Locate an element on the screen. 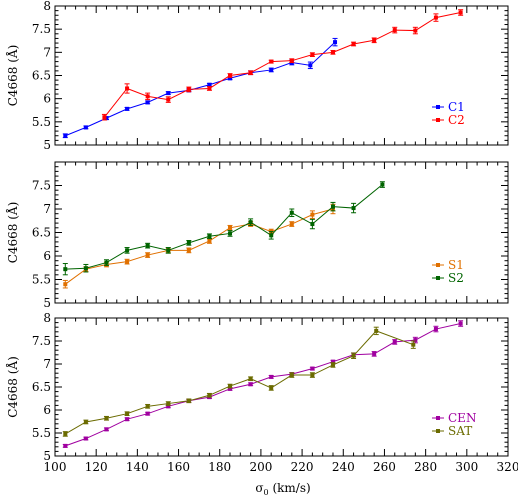 The height and width of the screenshot is (499, 518). x-tick-label: 100 is located at coordinates (55, 467).